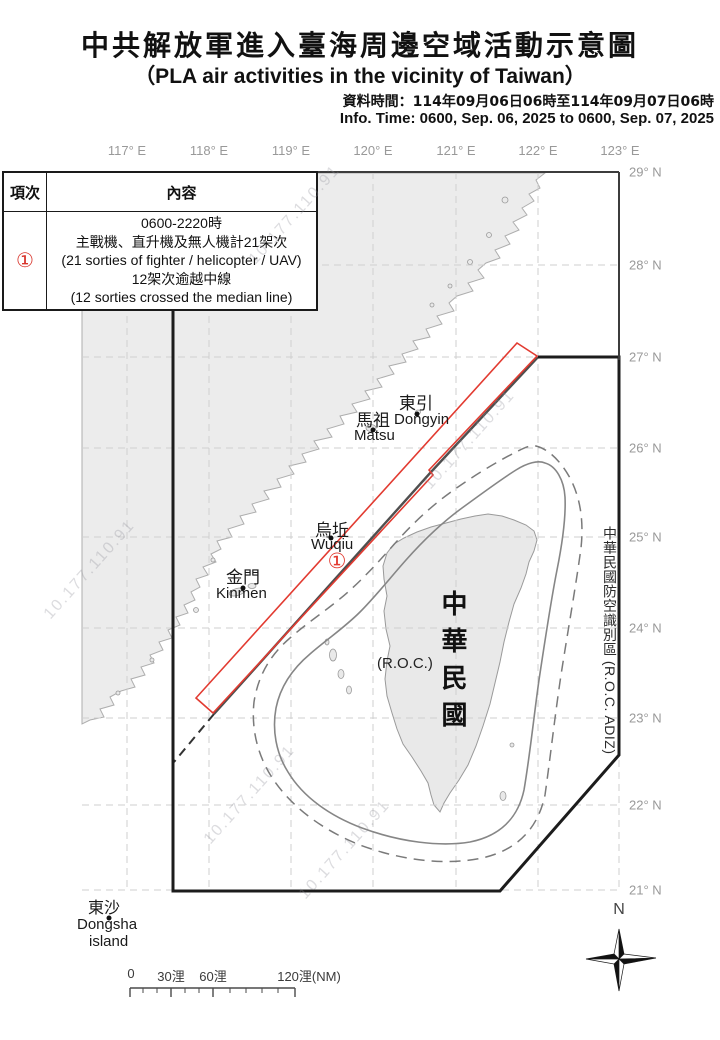  I want to click on longitude-tick-label: 123° E, so click(620, 150).